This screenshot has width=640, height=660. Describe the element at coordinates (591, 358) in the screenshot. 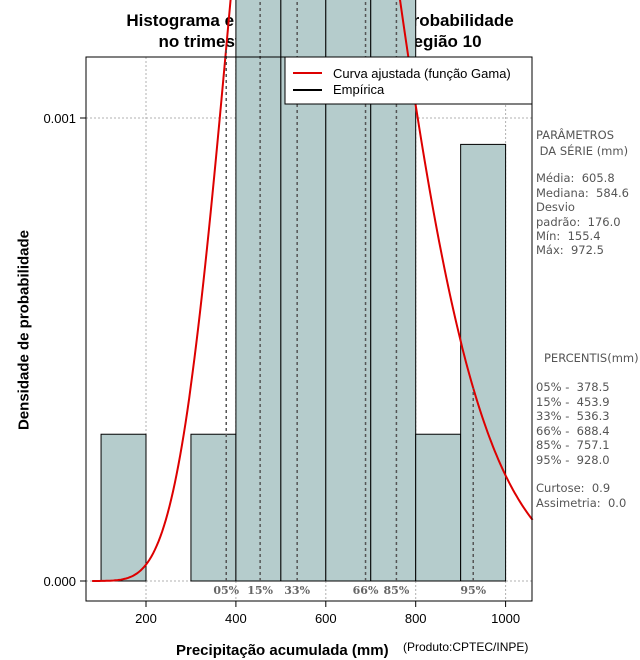

I see `stats-percentiles-title: PERCENTIS(mm)` at that location.